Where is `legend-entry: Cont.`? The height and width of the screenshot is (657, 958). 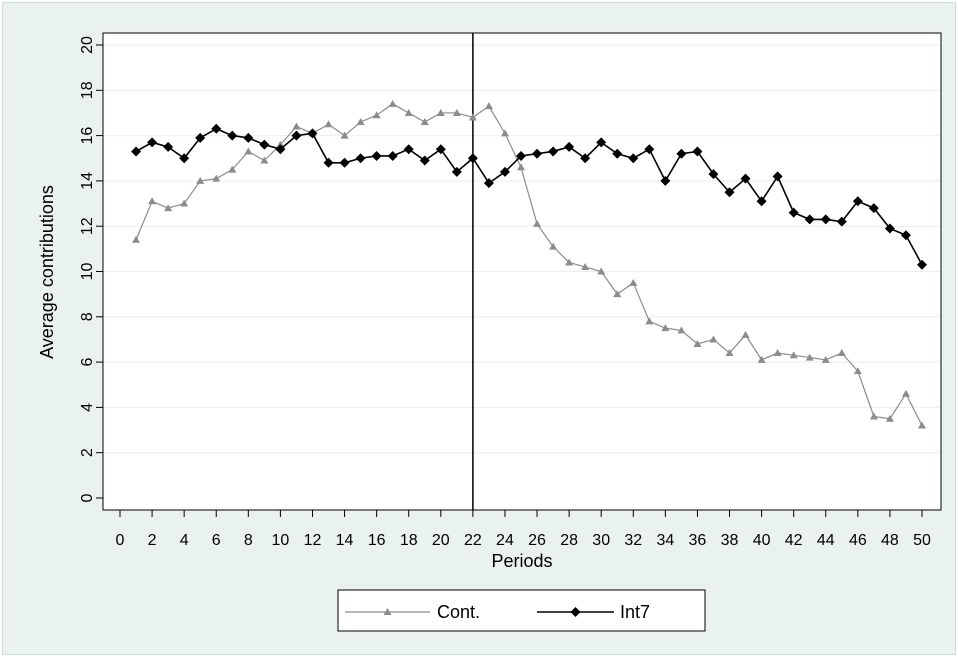 legend-entry: Cont. is located at coordinates (412, 612).